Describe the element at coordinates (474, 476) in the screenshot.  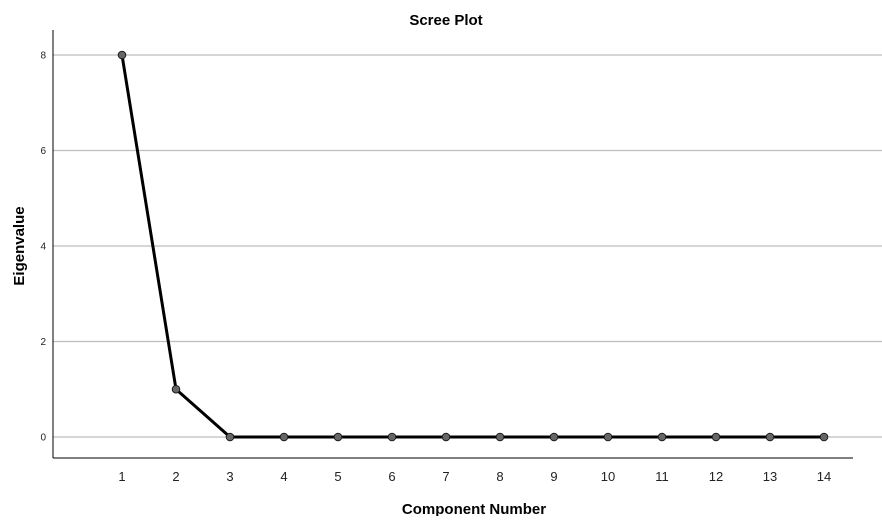
I see `x-tick-labels: 1 2 3 4 5 6 7 8 9 10 11 12 13 14` at that location.